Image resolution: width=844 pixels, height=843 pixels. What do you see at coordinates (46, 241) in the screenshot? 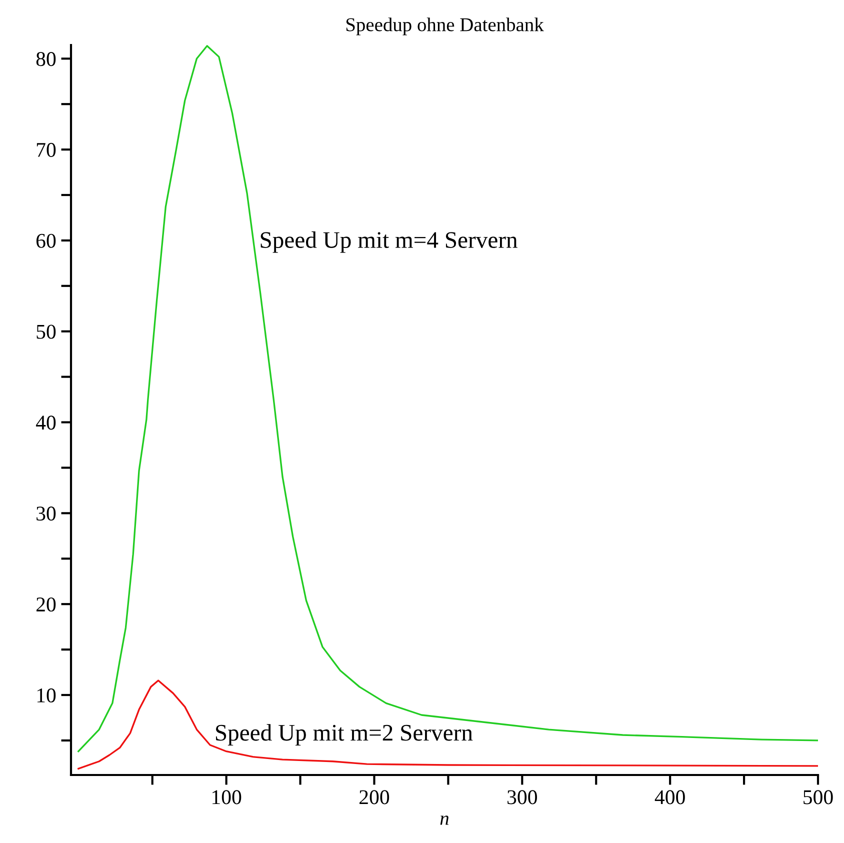
I see `y-tick-label: 60` at bounding box center [46, 241].